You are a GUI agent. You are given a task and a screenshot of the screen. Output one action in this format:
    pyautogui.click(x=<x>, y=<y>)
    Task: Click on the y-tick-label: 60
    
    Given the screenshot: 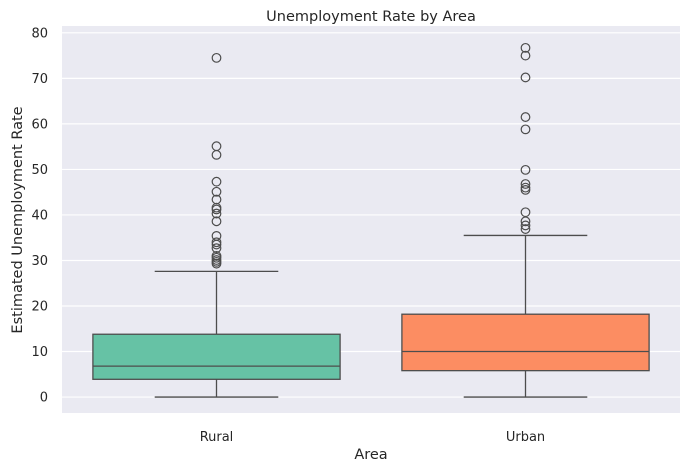 What is the action you would take?
    pyautogui.click(x=39, y=124)
    